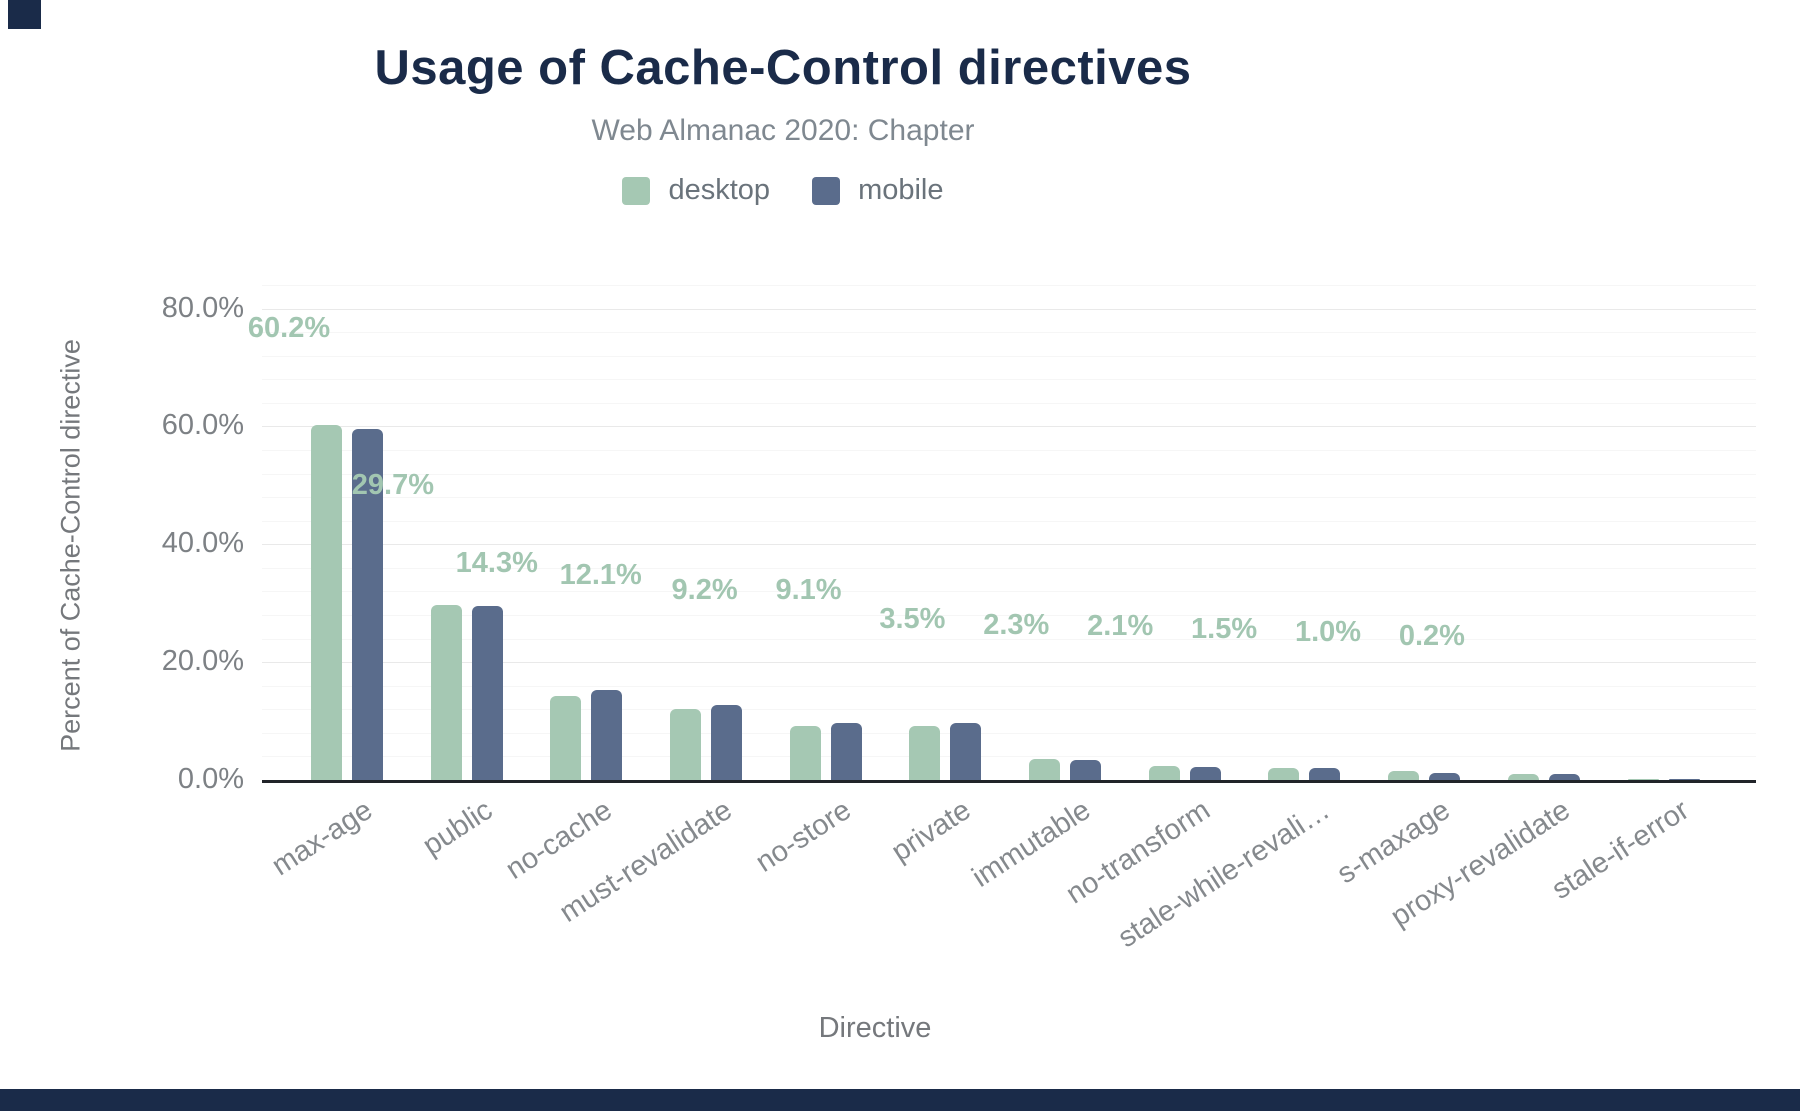 This screenshot has height=1113, width=1800. I want to click on bar-mobile-proxy-revalidate, so click(1564, 776).